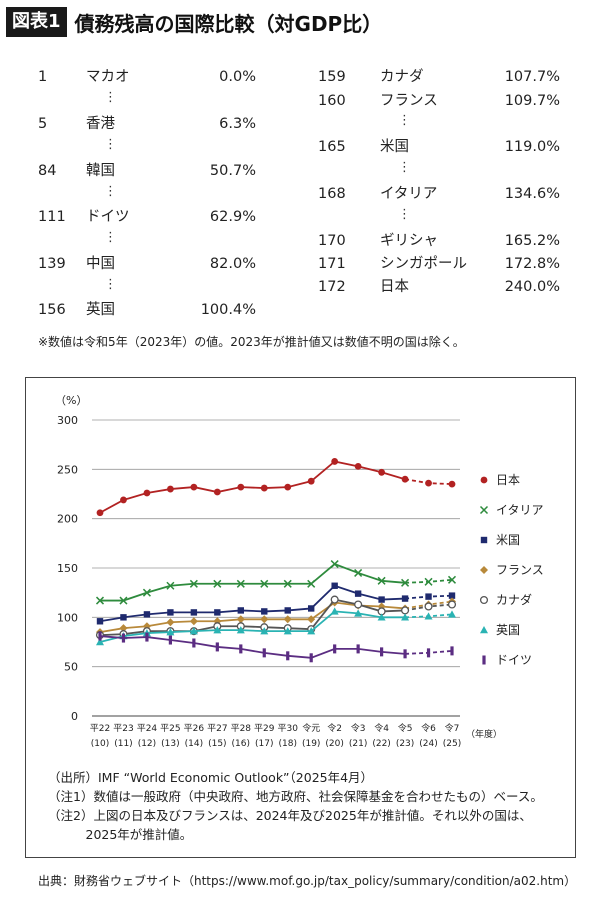 The height and width of the screenshot is (899, 600). I want to click on country-name: カナダ, so click(402, 77).